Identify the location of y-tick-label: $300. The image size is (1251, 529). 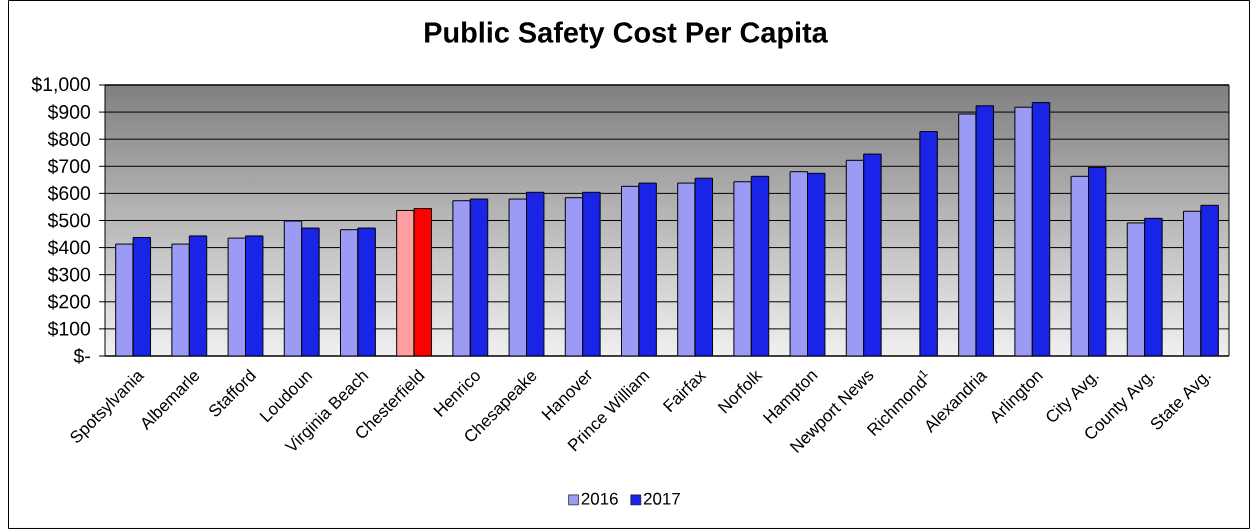
(69, 274).